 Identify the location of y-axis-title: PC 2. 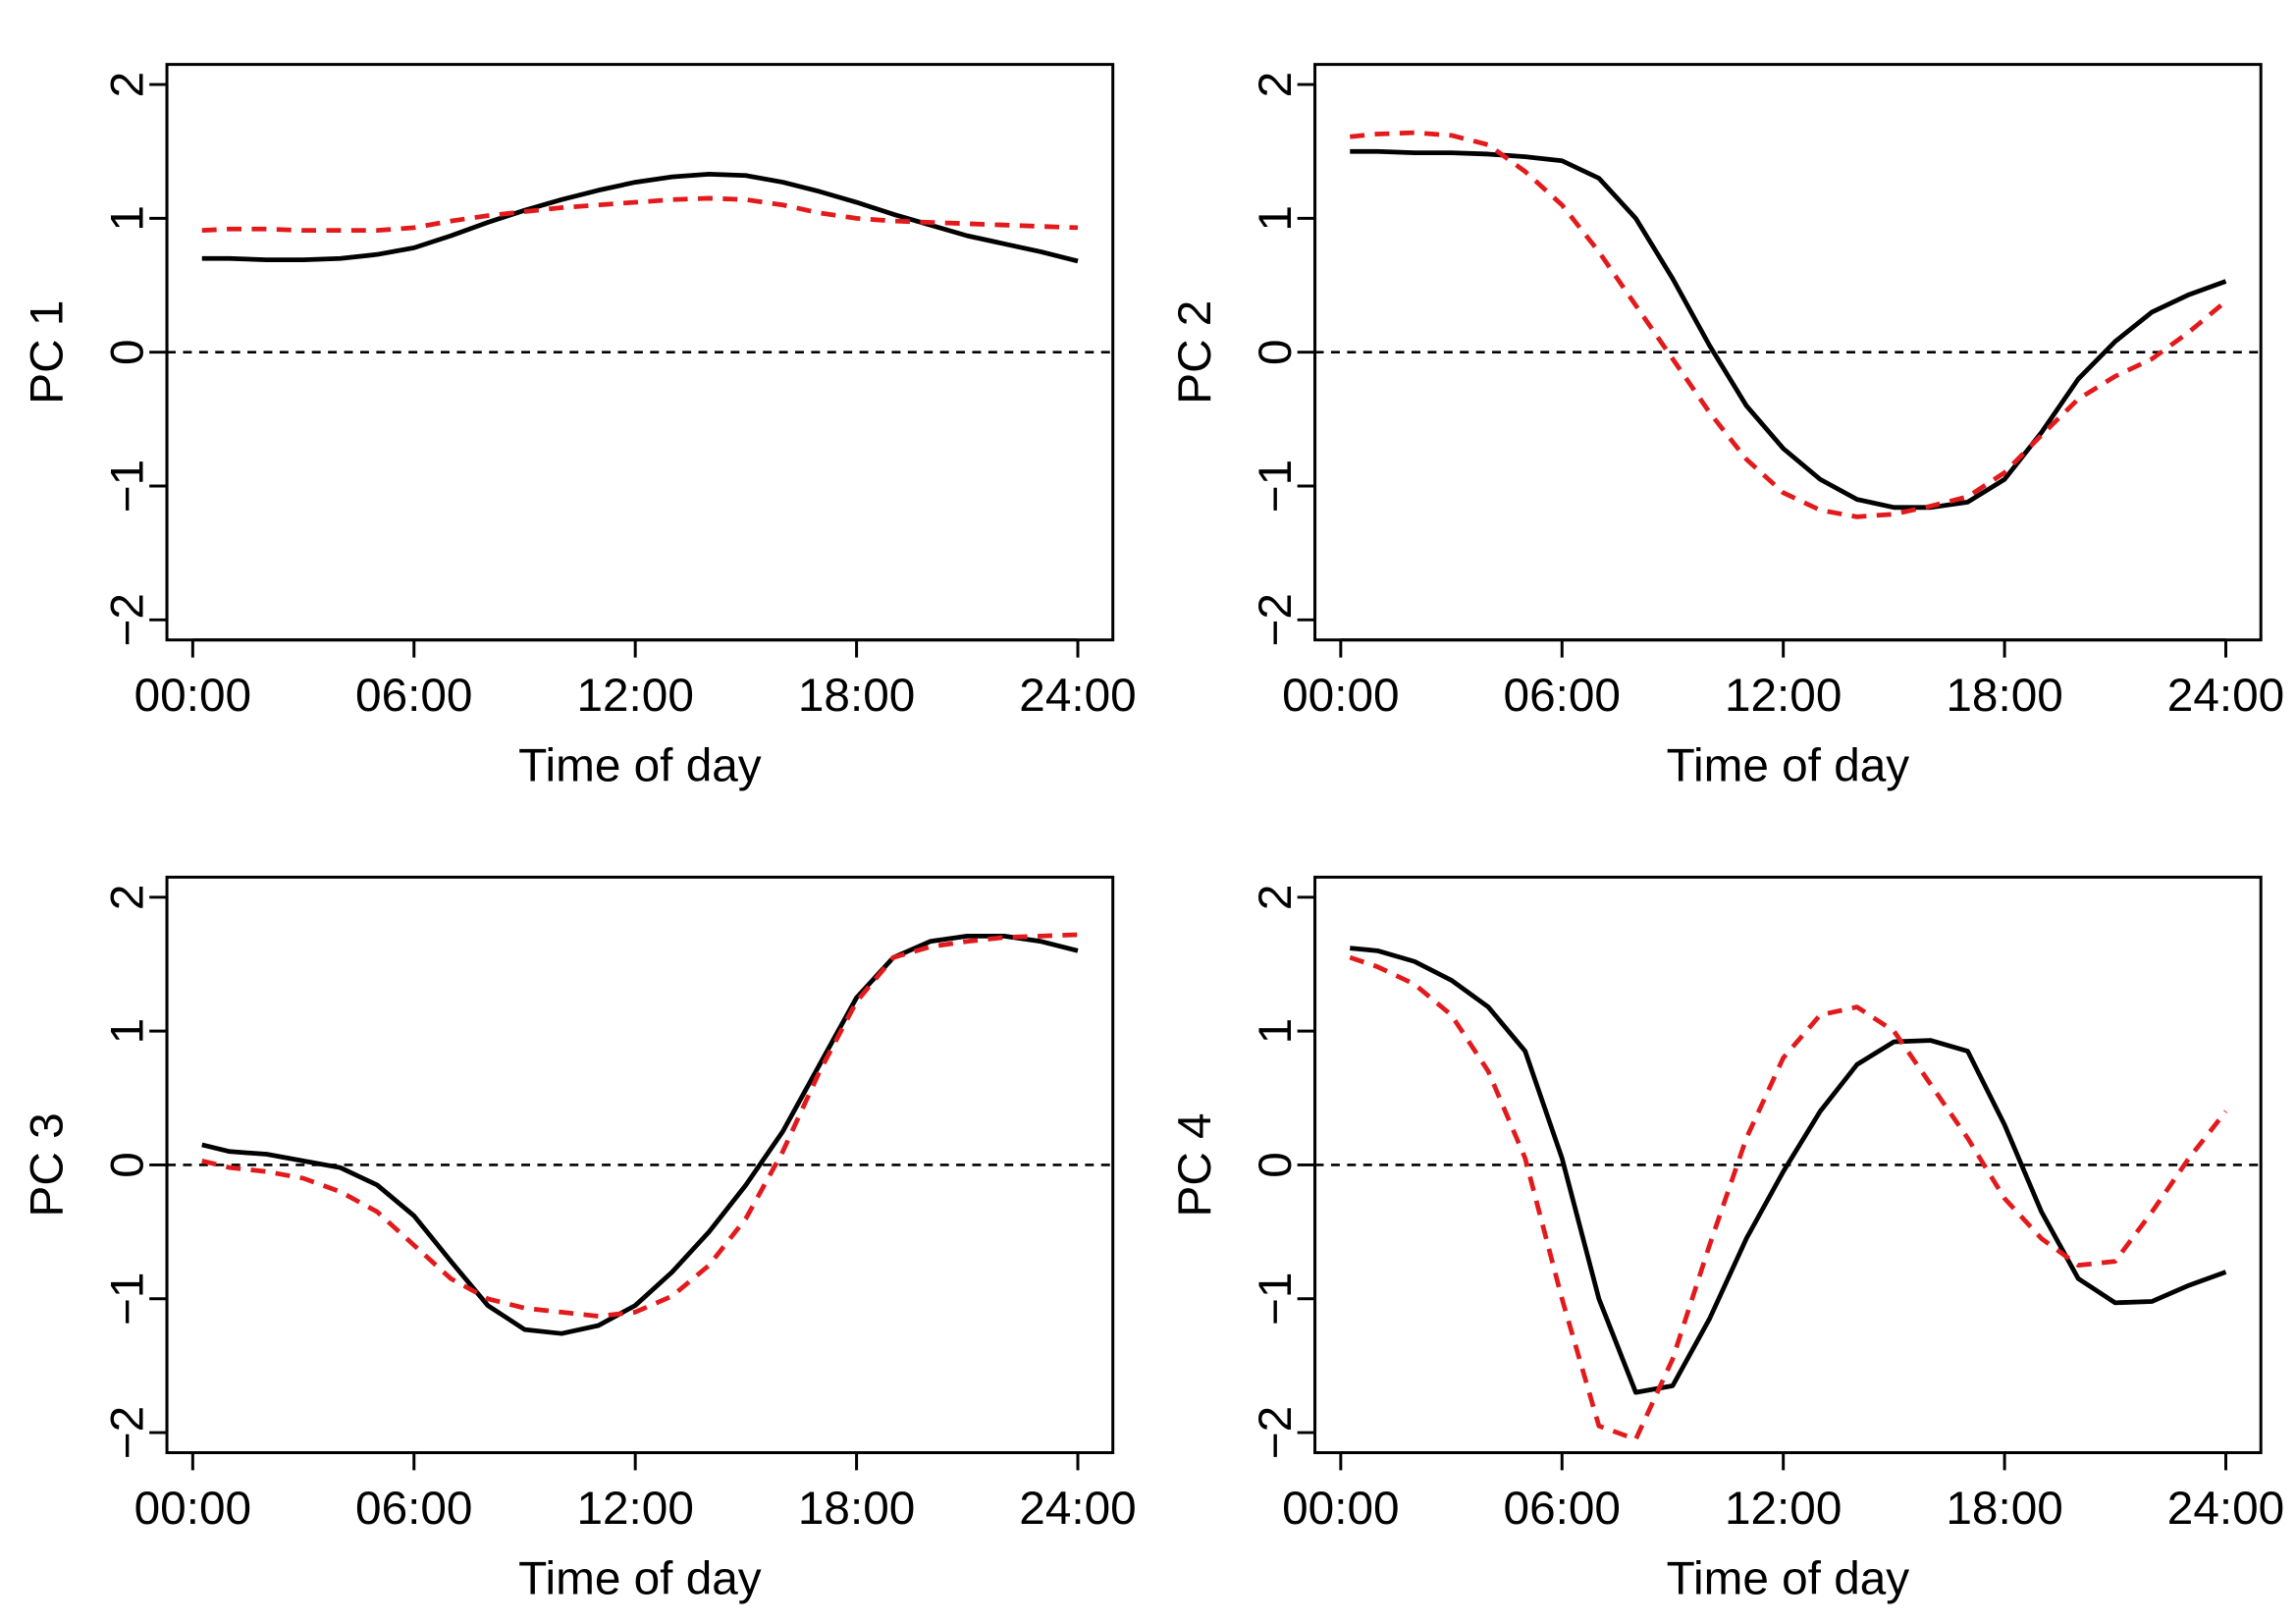
(1195, 352).